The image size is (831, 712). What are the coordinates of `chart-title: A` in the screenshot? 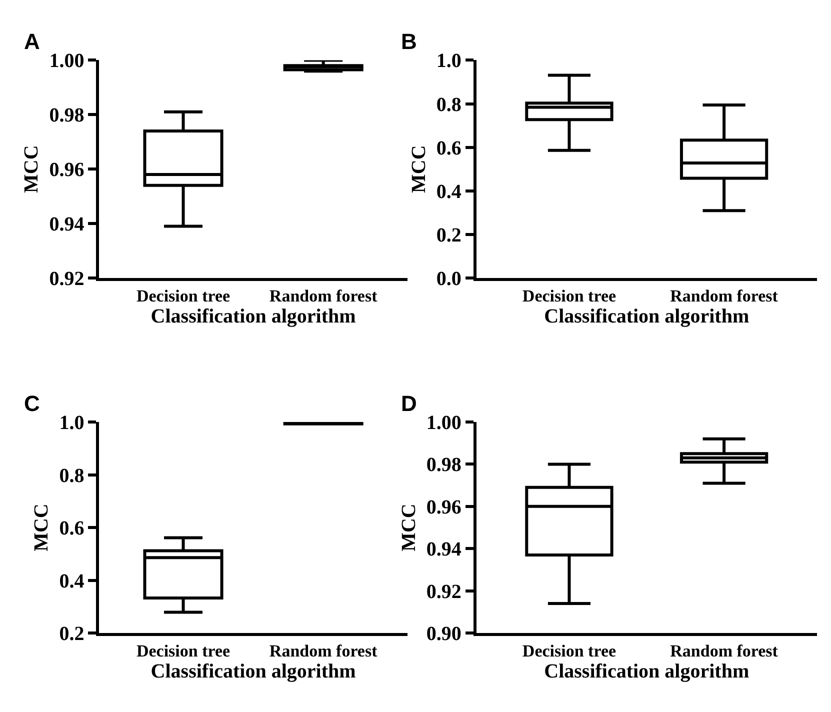 It's located at (32, 41).